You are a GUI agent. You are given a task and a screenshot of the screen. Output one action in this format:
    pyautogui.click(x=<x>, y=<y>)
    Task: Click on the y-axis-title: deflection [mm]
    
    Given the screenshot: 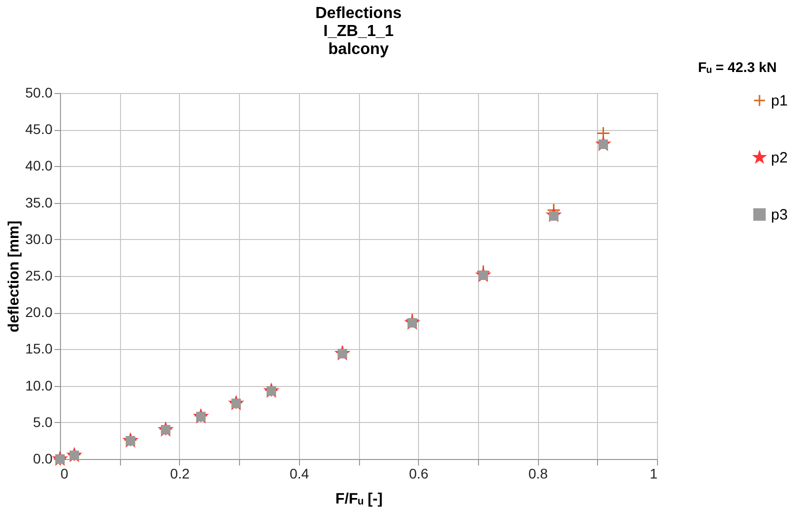 What is the action you would take?
    pyautogui.click(x=13, y=276)
    